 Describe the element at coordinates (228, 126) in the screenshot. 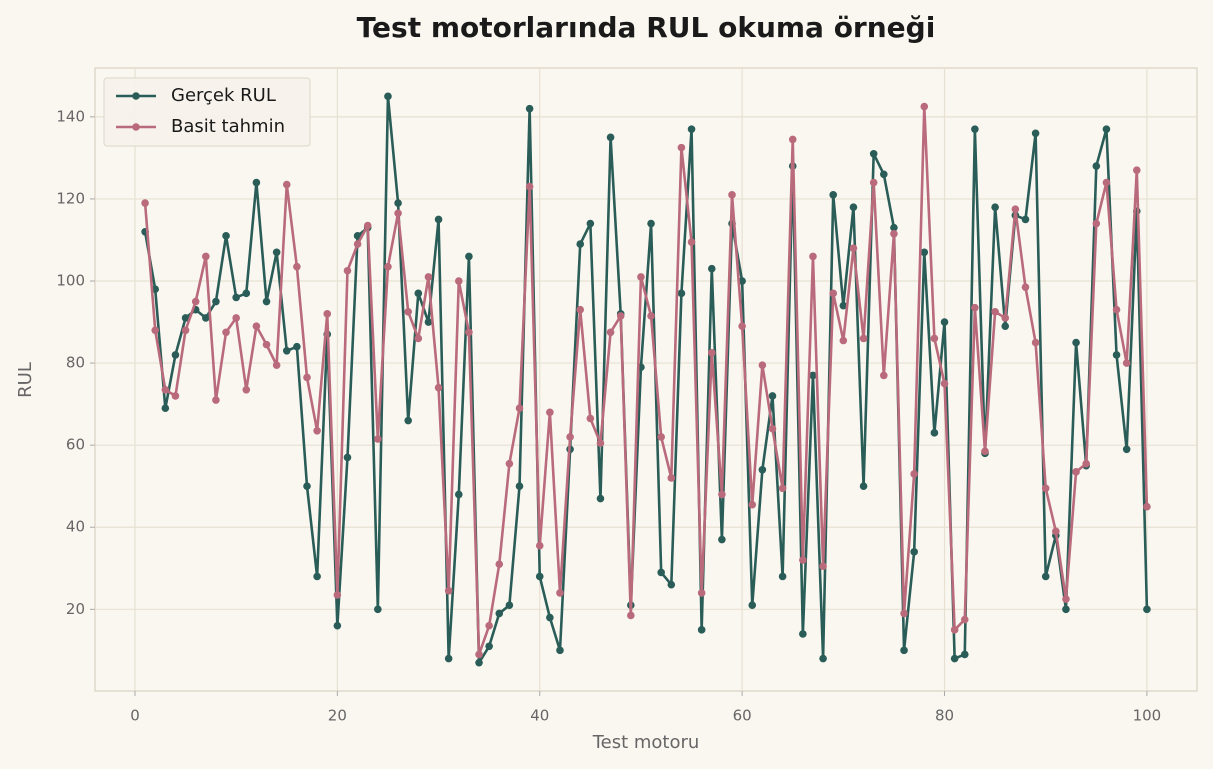

I see `legend-label: Basit tahmin` at that location.